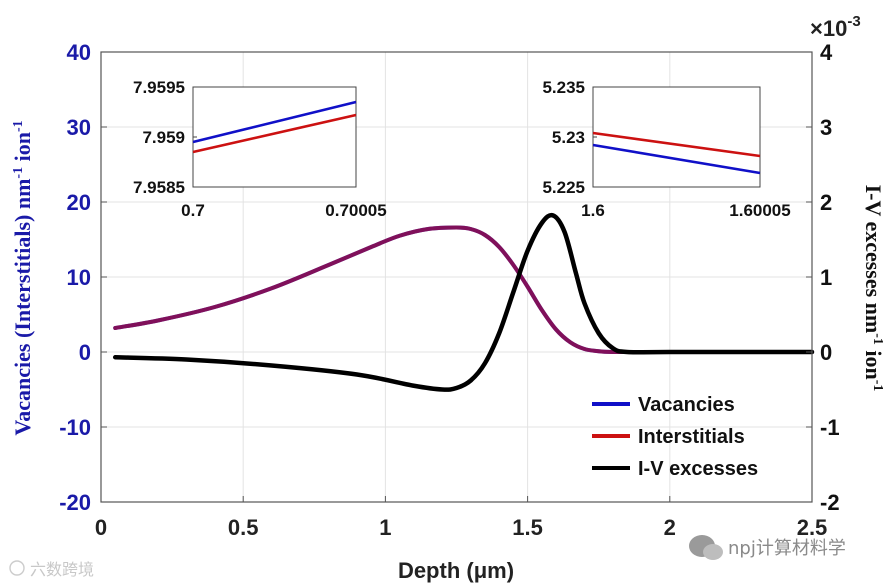 This screenshot has height=585, width=896. I want to click on inset-x-tick-label: 1.6, so click(593, 210).